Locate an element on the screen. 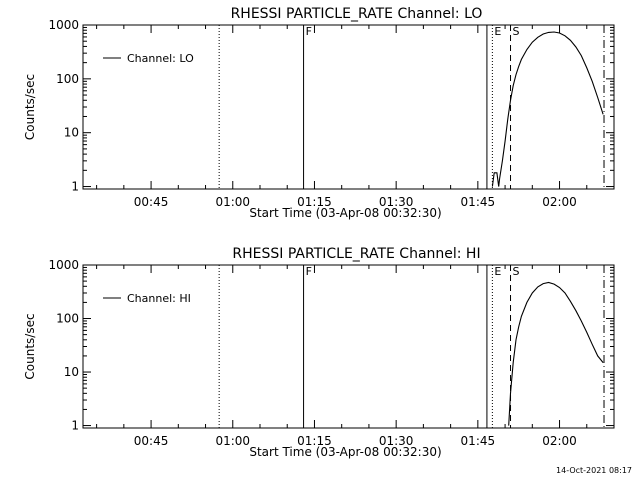  chart-title: RHESSI PARTICLE_RATE Channel: LO is located at coordinates (357, 14).